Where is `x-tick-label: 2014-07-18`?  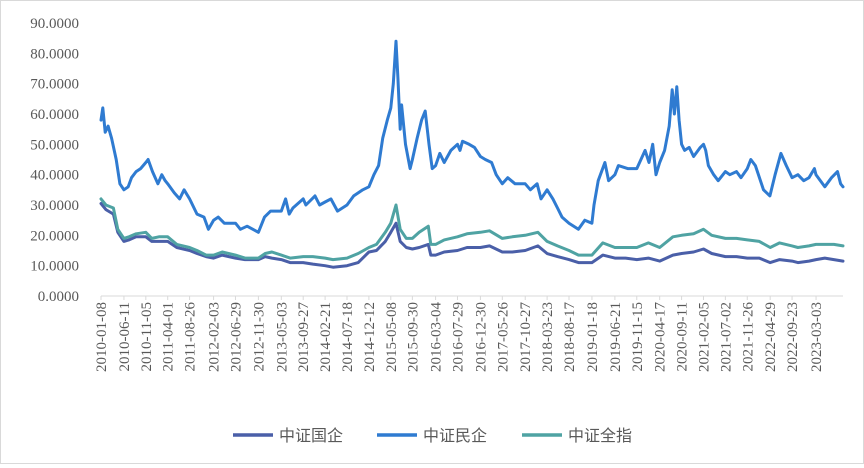
x-tick-label: 2014-07-18 is located at coordinates (348, 337).